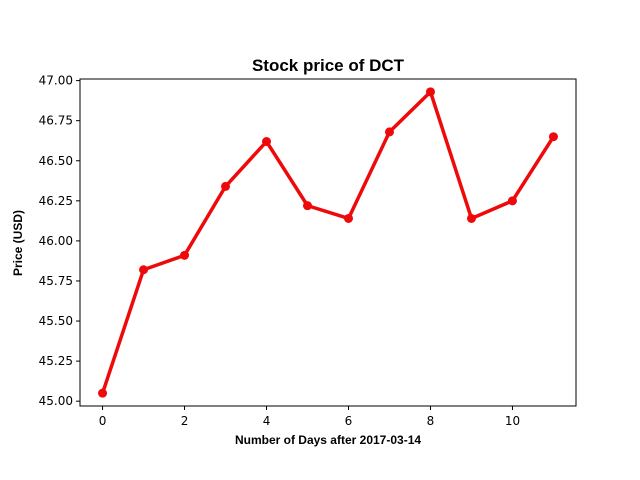 The image size is (640, 480). I want to click on y-tick-label: 47.00, so click(56, 81).